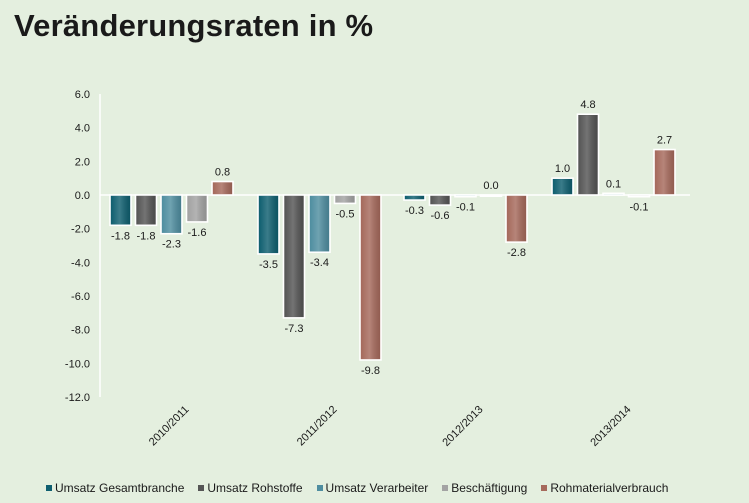 The image size is (749, 503). Describe the element at coordinates (80, 263) in the screenshot. I see `y-tick-label: -4.0` at that location.